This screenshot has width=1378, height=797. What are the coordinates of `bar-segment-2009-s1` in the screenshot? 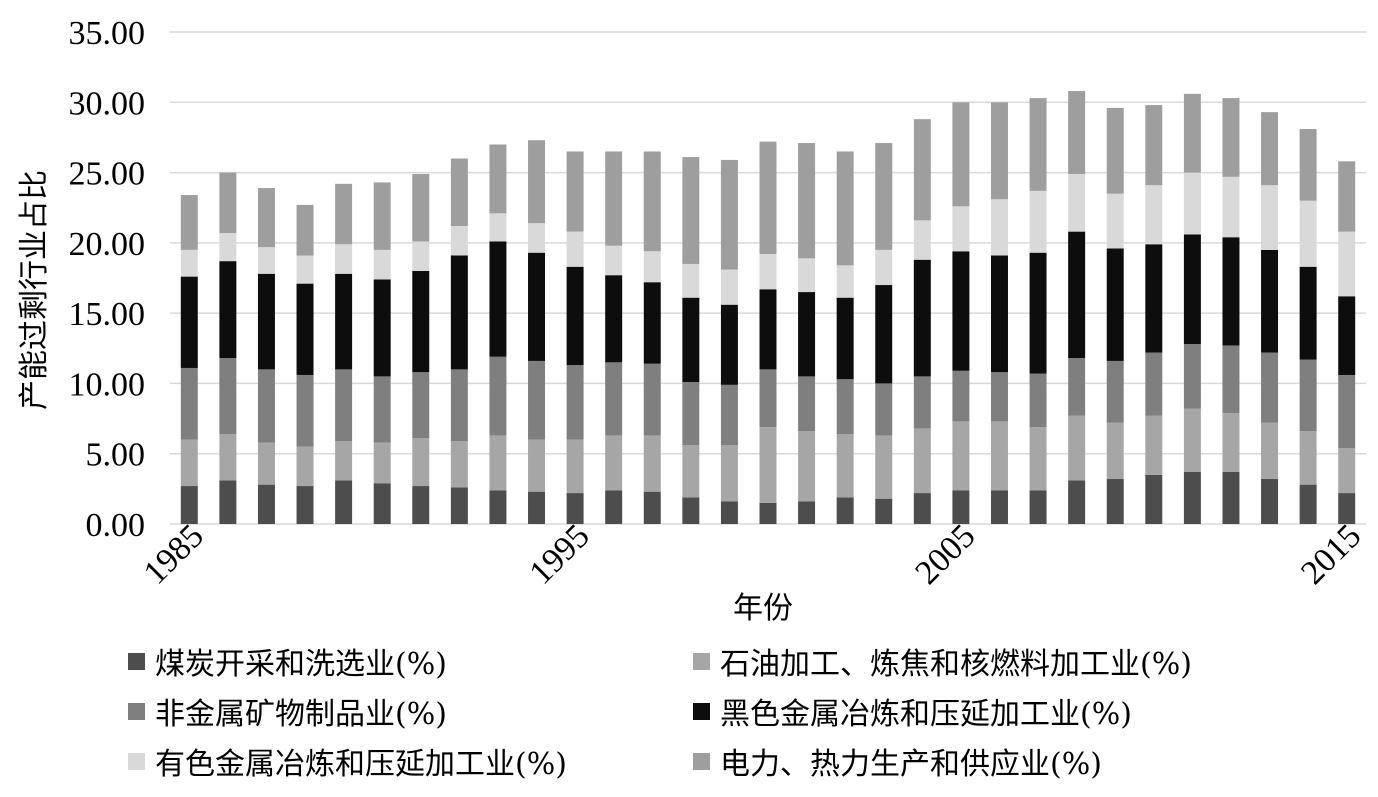 It's located at (1115, 451).